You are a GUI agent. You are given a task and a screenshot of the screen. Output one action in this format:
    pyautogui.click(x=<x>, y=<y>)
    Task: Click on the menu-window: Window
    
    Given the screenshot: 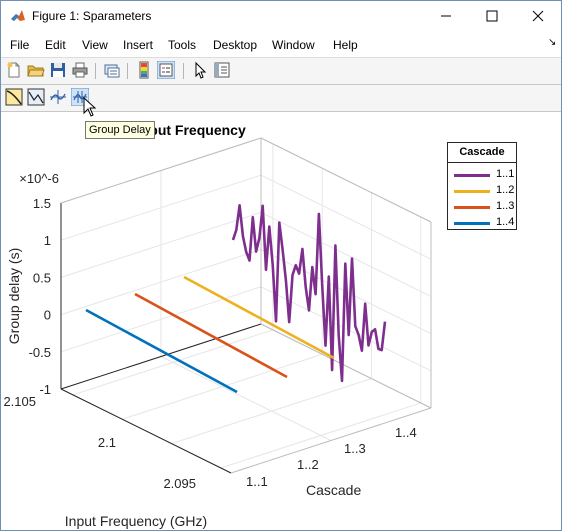 What is the action you would take?
    pyautogui.click(x=293, y=45)
    